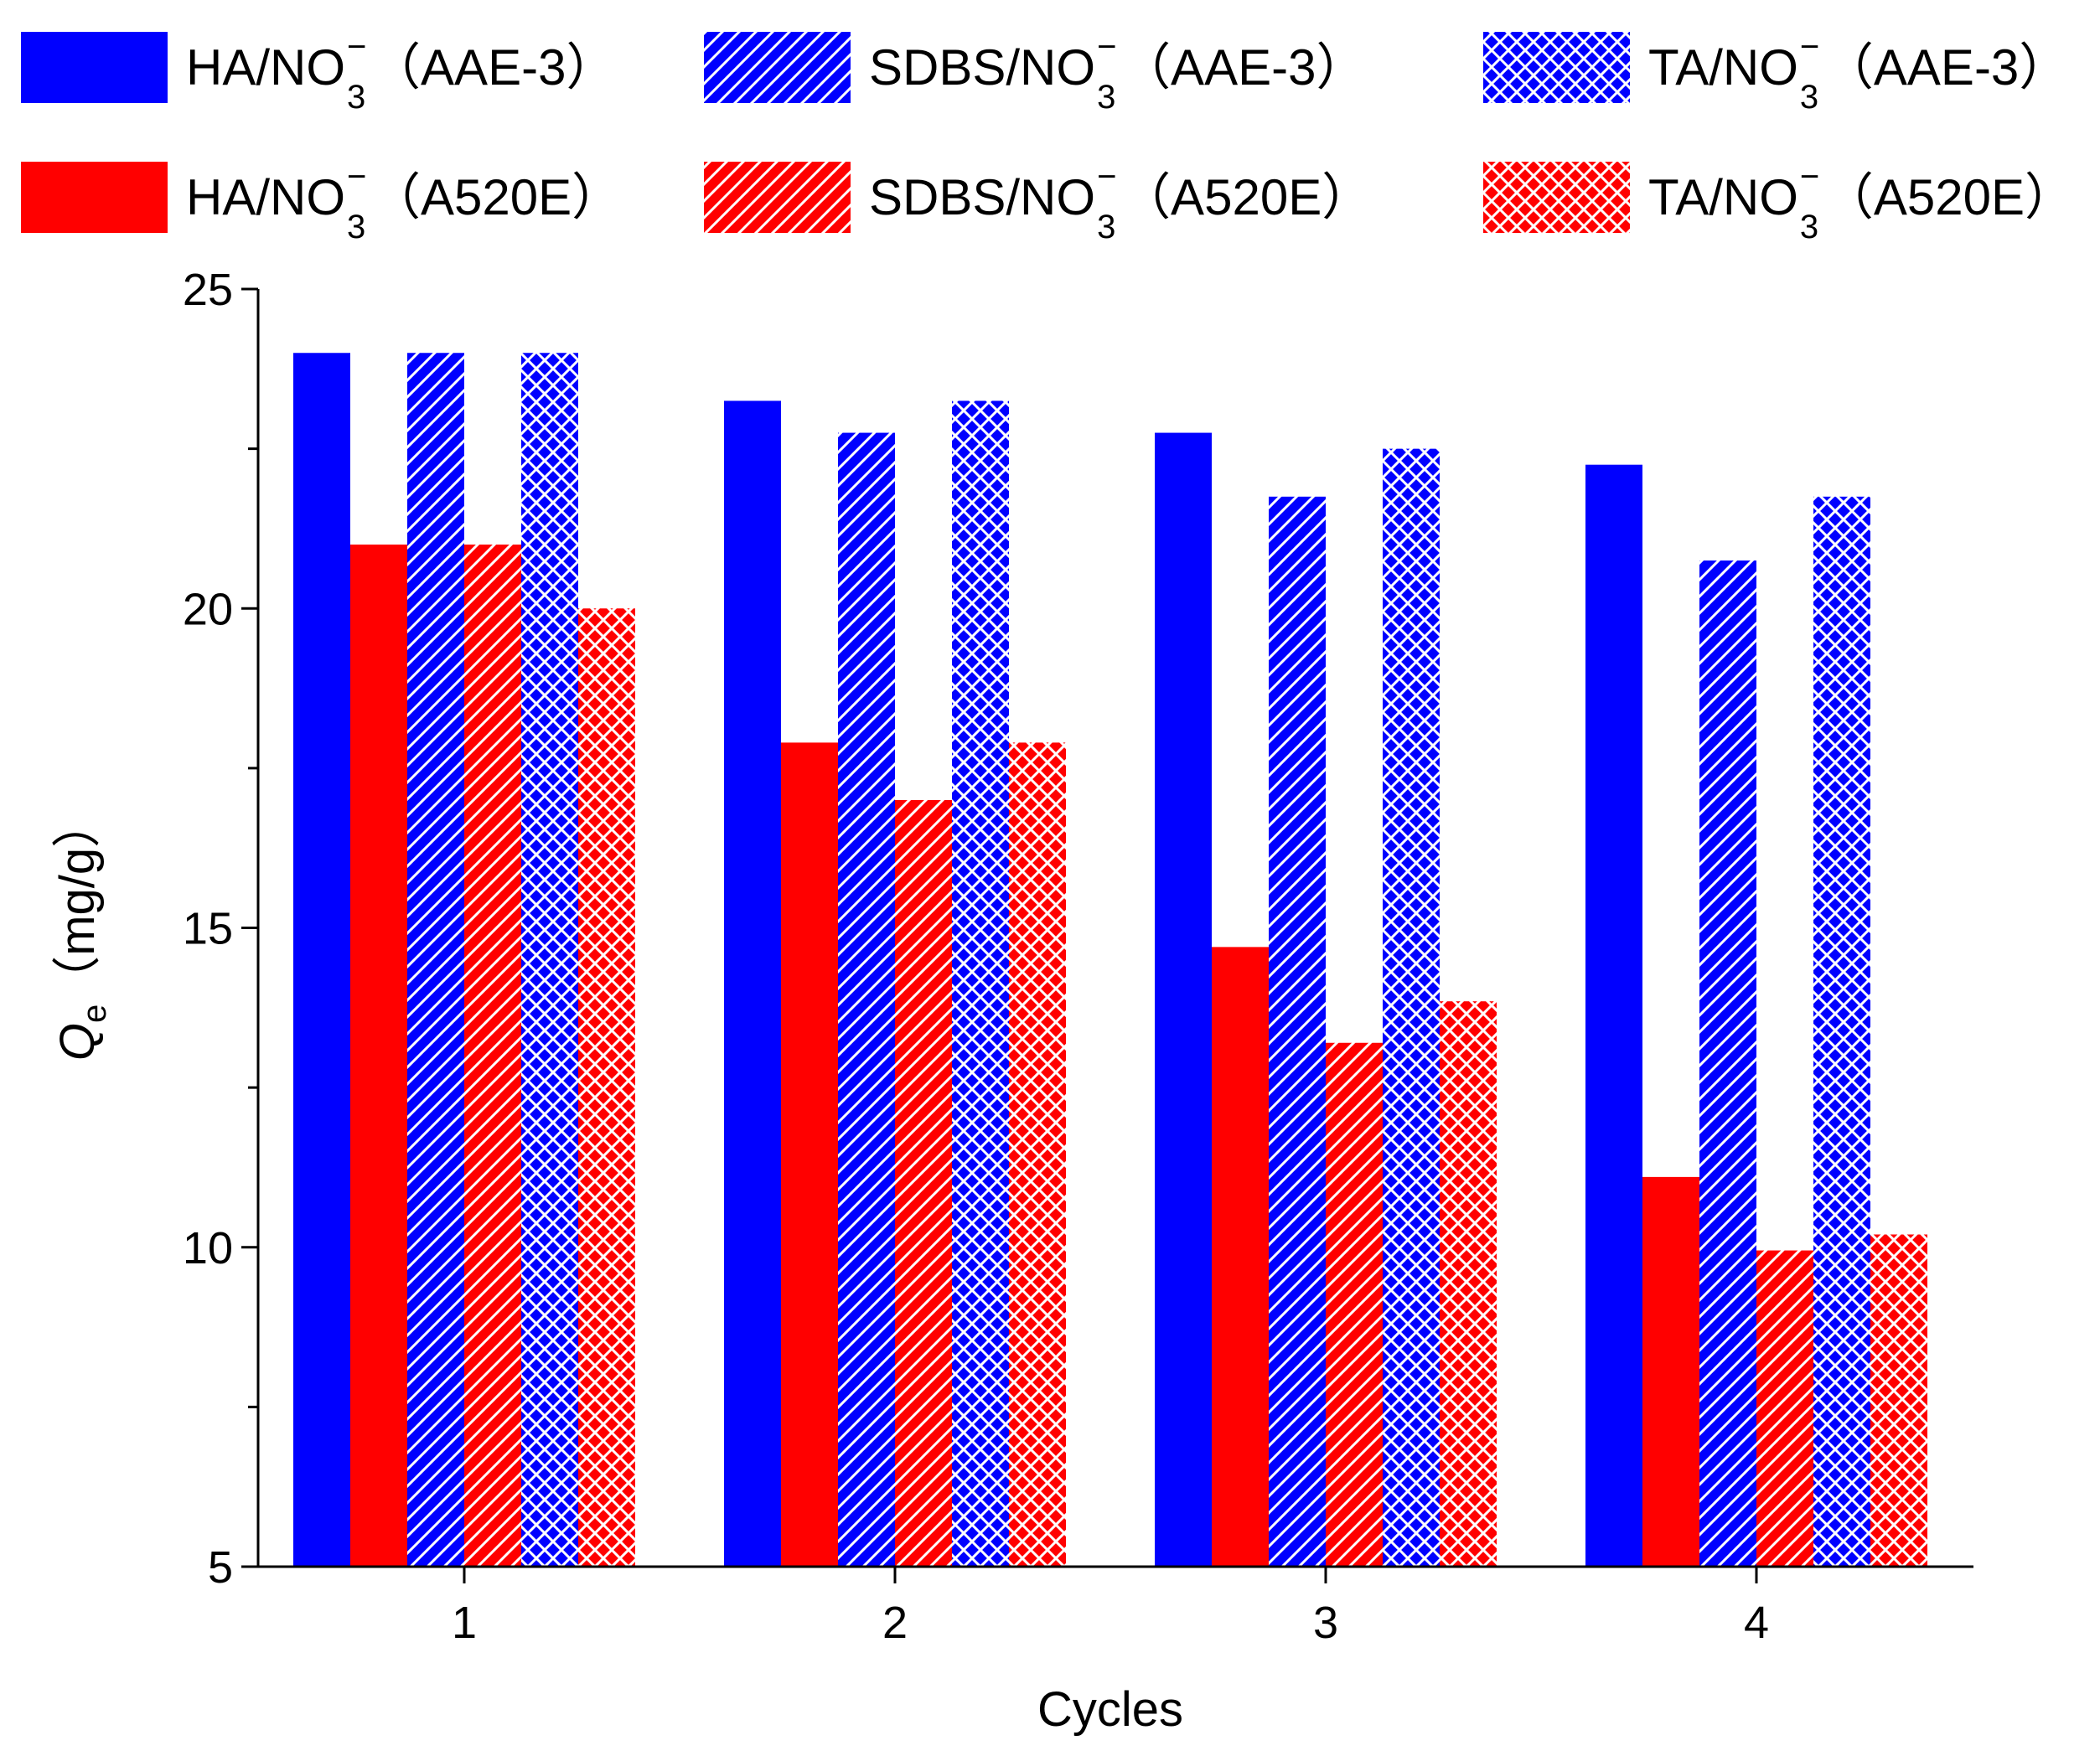  I want to click on y-tick-label: 10, so click(208, 1248).